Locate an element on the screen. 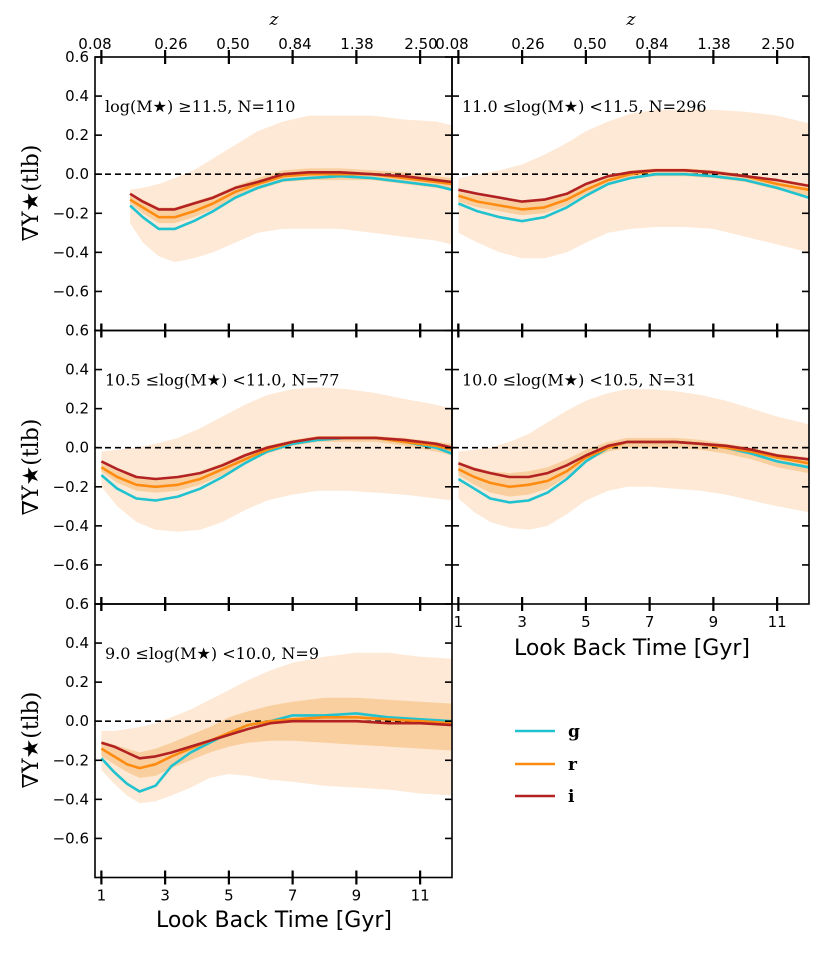 This screenshot has width=831, height=970. y-axis-label-row-2: ∇Υ★(tlb) is located at coordinates (31, 467).